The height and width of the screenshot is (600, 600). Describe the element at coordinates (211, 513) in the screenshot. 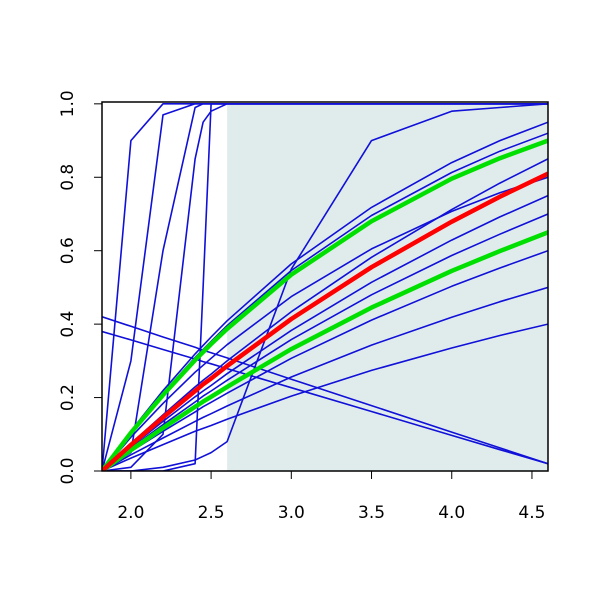

I see `x-tick-label: 2.5` at that location.